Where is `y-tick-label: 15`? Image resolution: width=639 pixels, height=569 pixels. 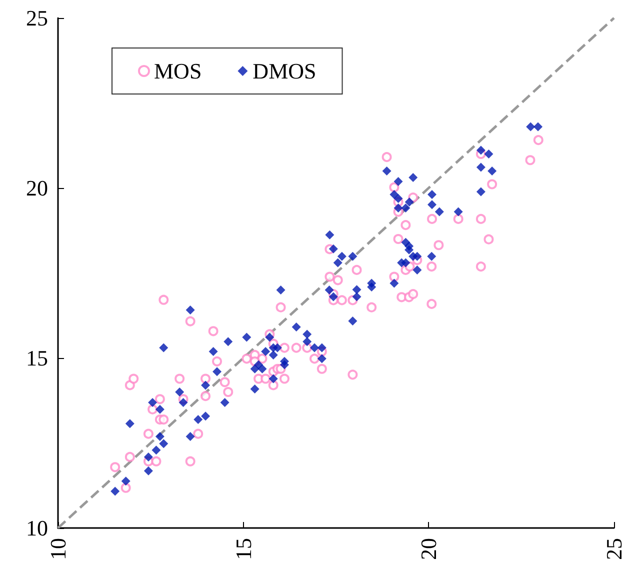
y-tick-label: 15 is located at coordinates (37, 358).